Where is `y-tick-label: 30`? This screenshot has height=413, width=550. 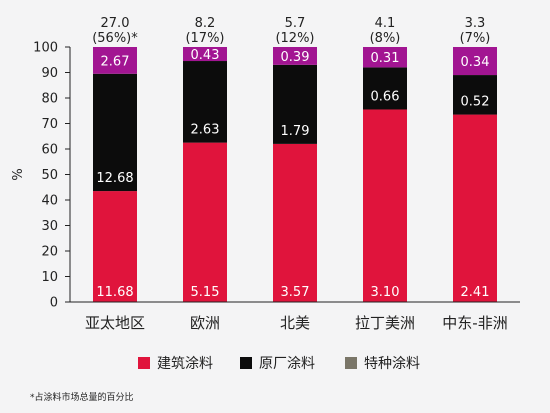 y-tick-label: 30 is located at coordinates (49, 226).